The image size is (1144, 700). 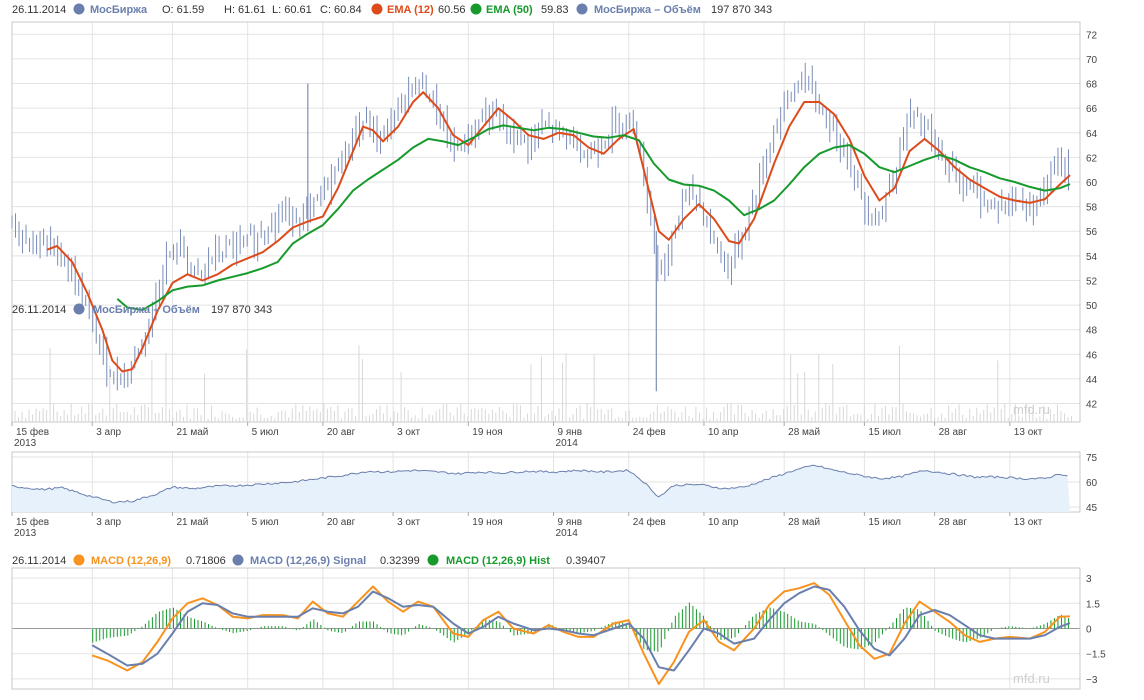 I want to click on svg-text: EMA (12) 60.56, so click(x=426, y=10).